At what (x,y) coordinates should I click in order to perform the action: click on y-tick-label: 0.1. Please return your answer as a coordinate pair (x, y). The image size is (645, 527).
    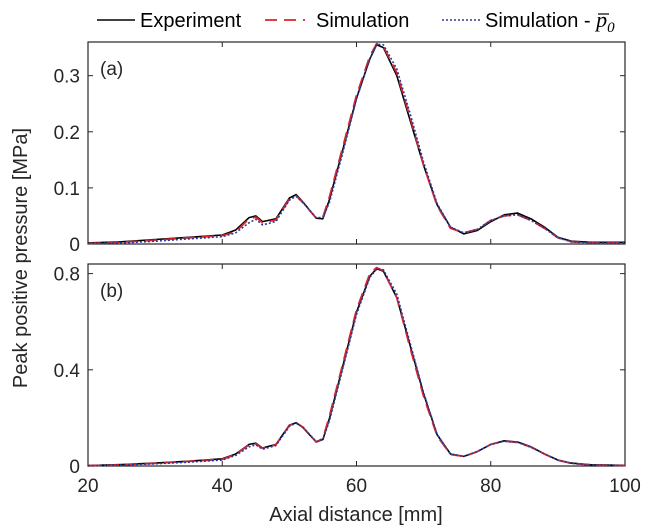
    Looking at the image, I should click on (67, 189).